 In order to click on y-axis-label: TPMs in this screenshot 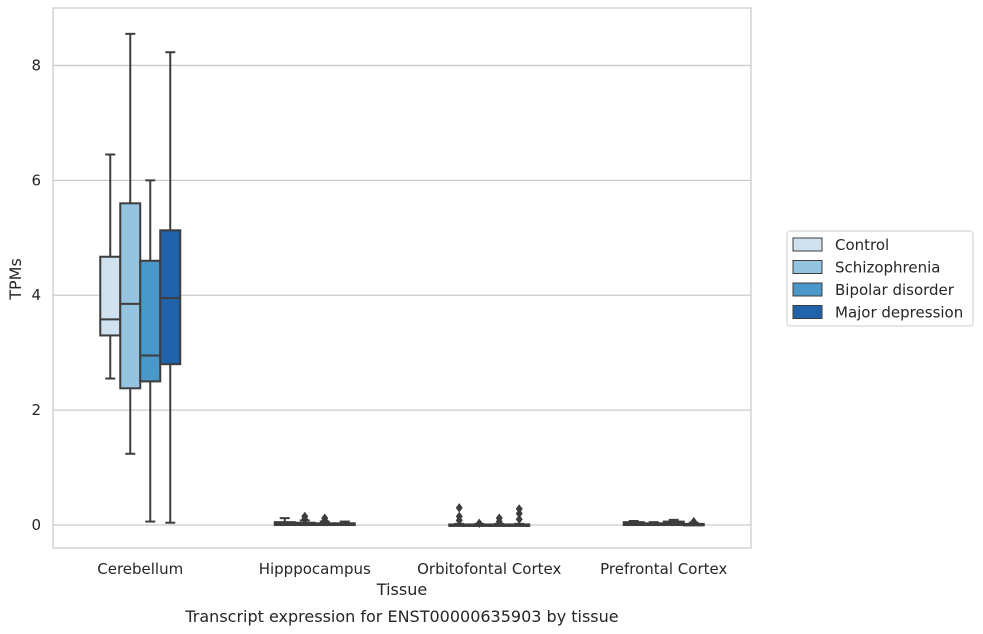, I will do `click(15, 279)`.